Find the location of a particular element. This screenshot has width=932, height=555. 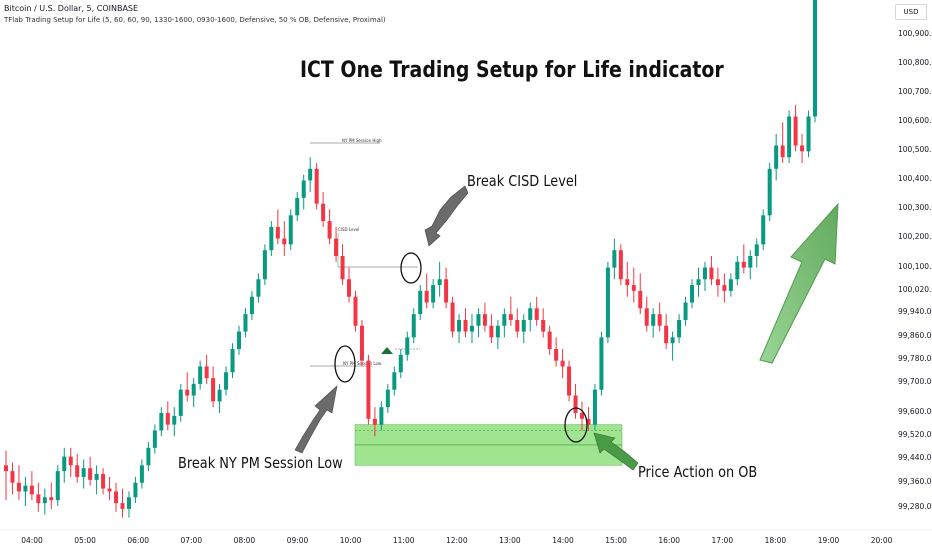

ny-session-low-label: NY PM Session Low is located at coordinates (362, 363).